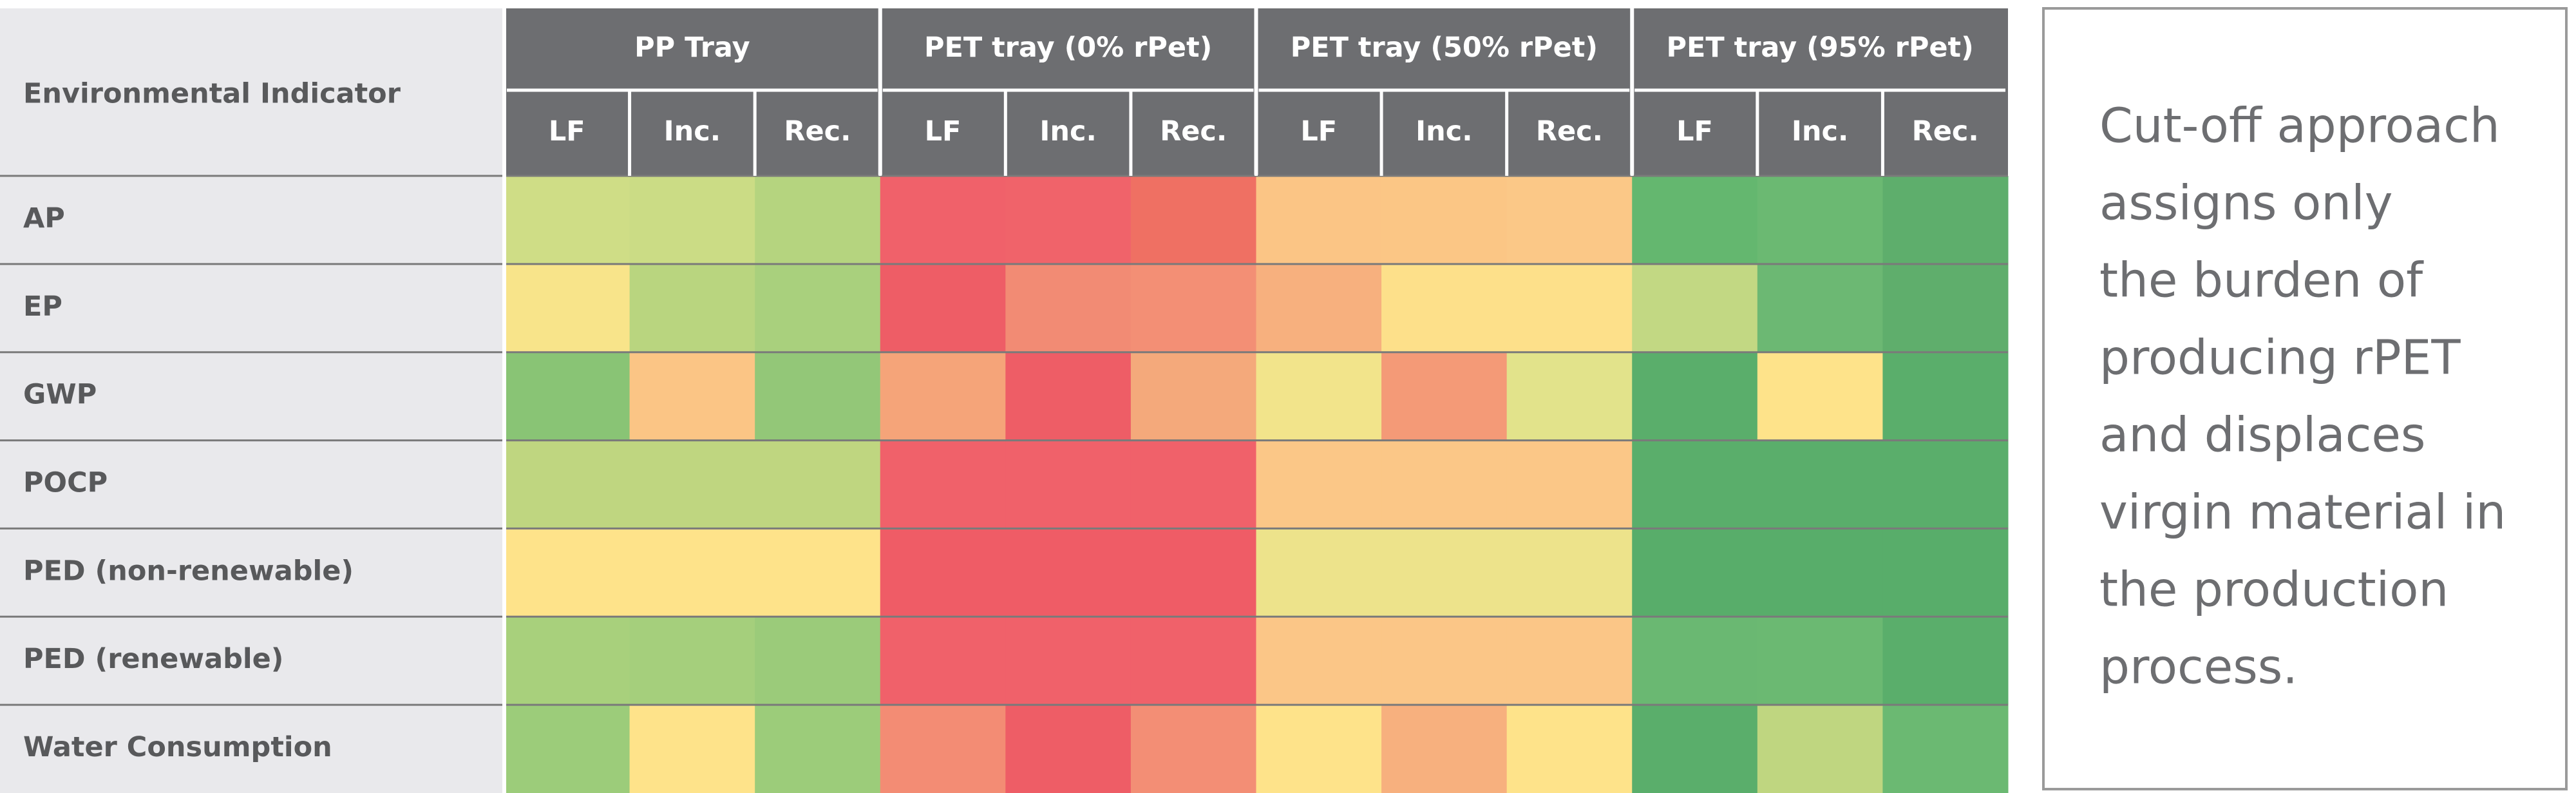  I want to click on note-line: virgin material in, so click(2302, 512).